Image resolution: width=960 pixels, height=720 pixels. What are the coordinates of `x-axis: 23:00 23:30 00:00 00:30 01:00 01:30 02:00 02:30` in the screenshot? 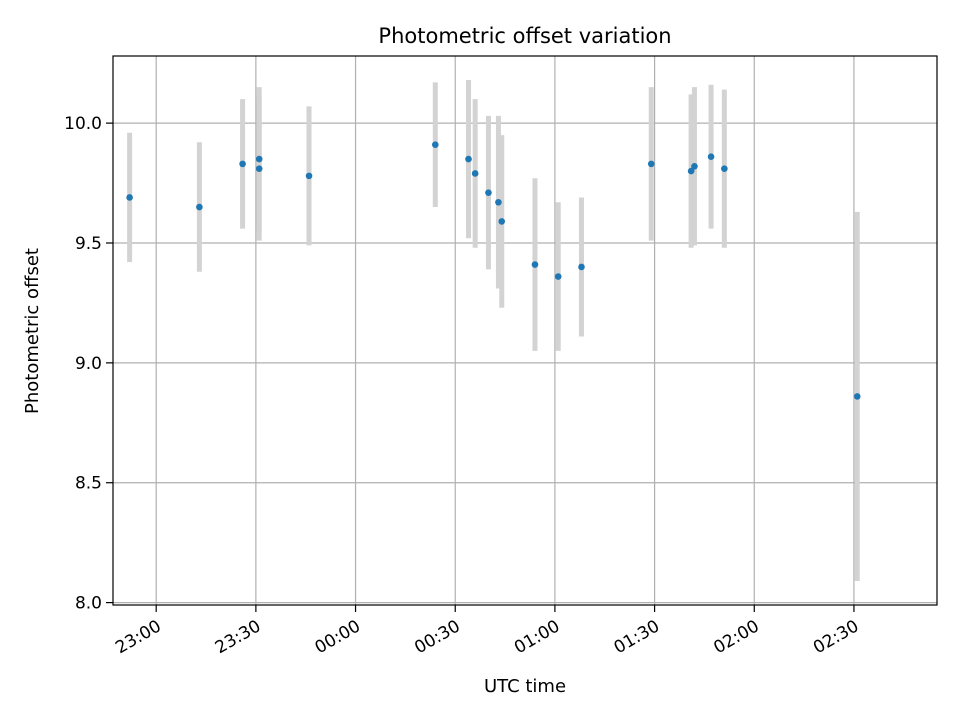 It's located at (487, 631).